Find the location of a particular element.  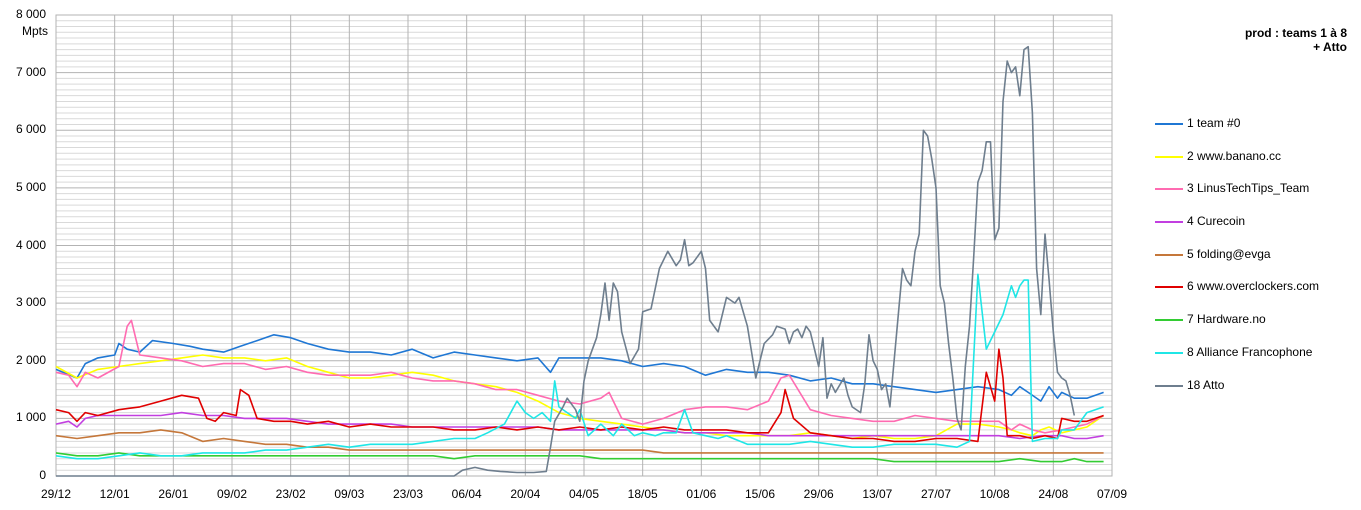

legend-label: 8 Alliance Francophone is located at coordinates (1250, 351).